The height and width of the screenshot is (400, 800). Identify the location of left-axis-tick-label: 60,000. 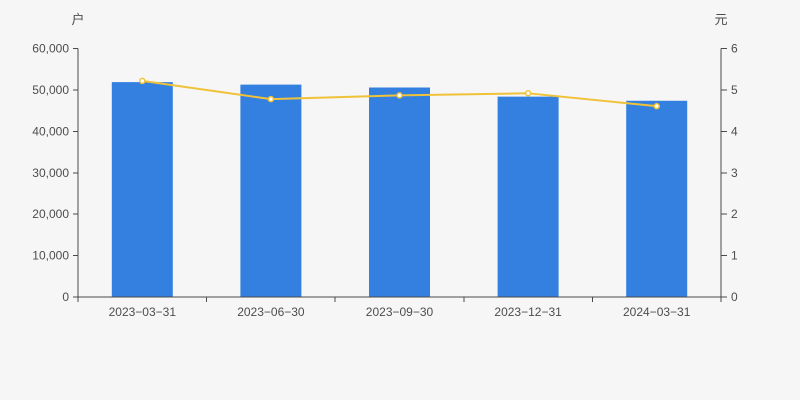
(50, 49).